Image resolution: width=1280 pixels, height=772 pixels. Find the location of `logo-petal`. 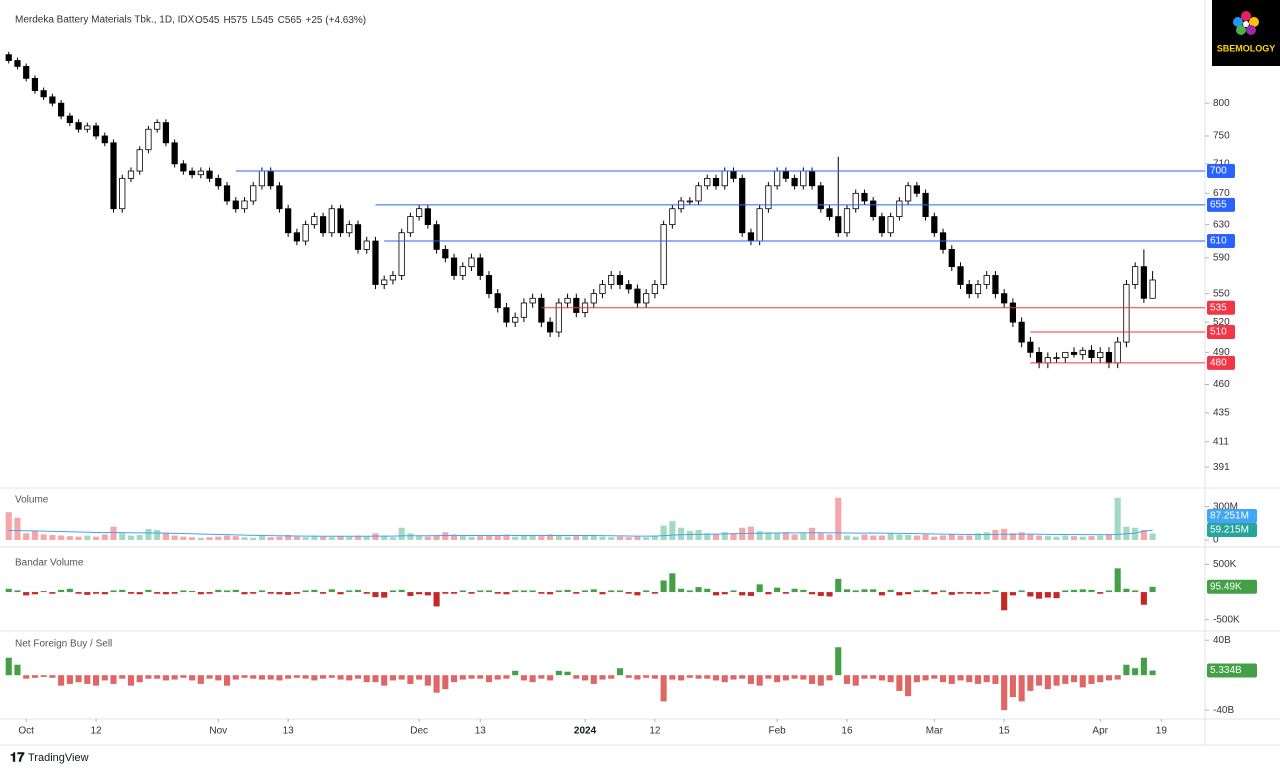

logo-petal is located at coordinates (1241, 30).